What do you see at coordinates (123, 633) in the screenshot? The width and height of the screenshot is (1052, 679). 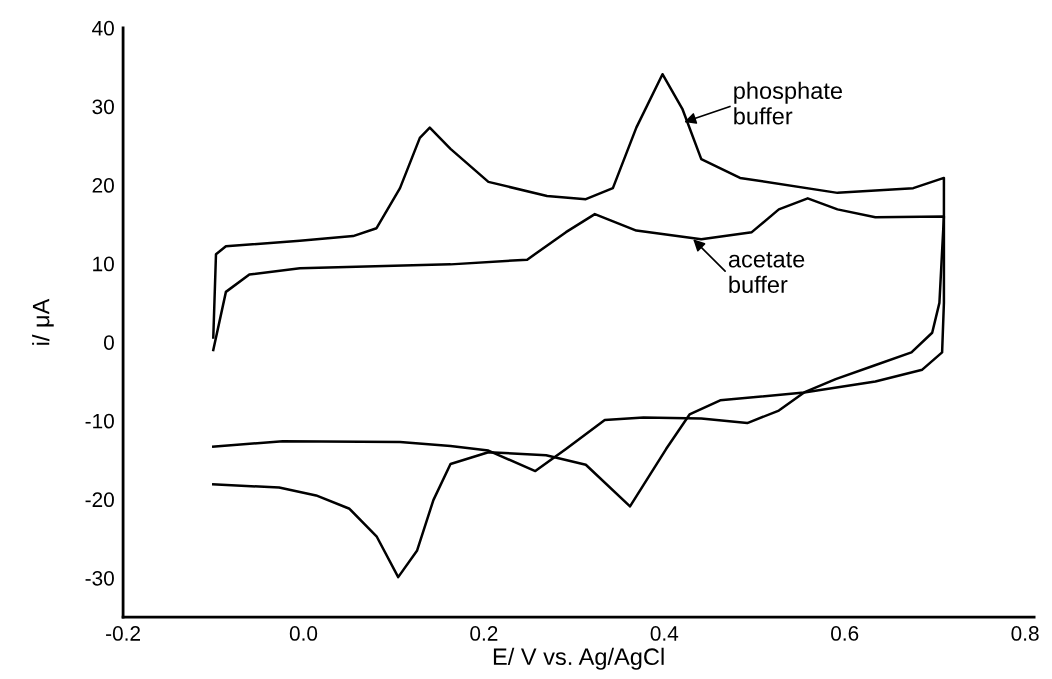 I see `x-tick-label: -0.2` at bounding box center [123, 633].